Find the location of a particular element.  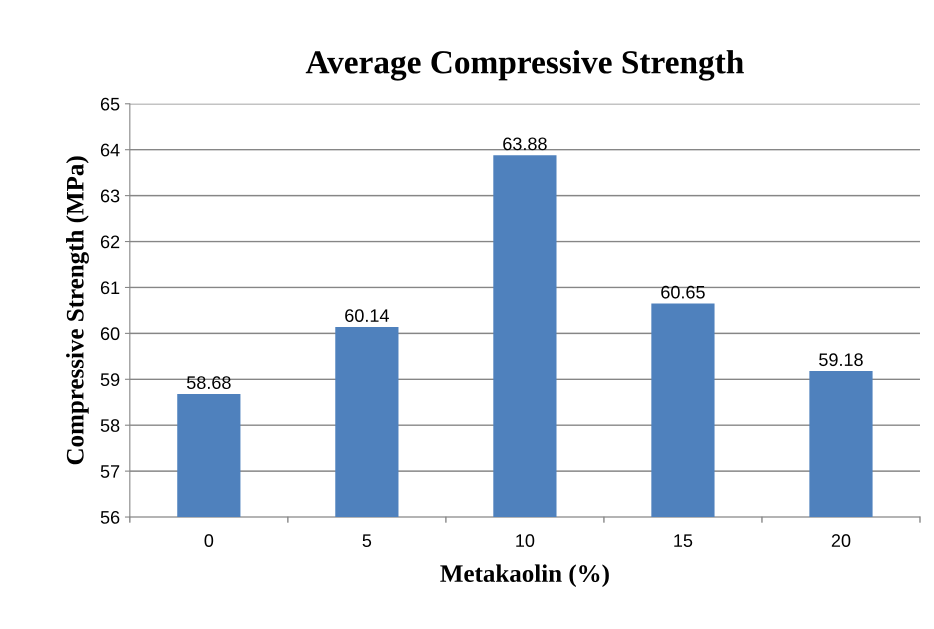

y-axis-title: Compressive Strength (MPa) is located at coordinates (77, 310).